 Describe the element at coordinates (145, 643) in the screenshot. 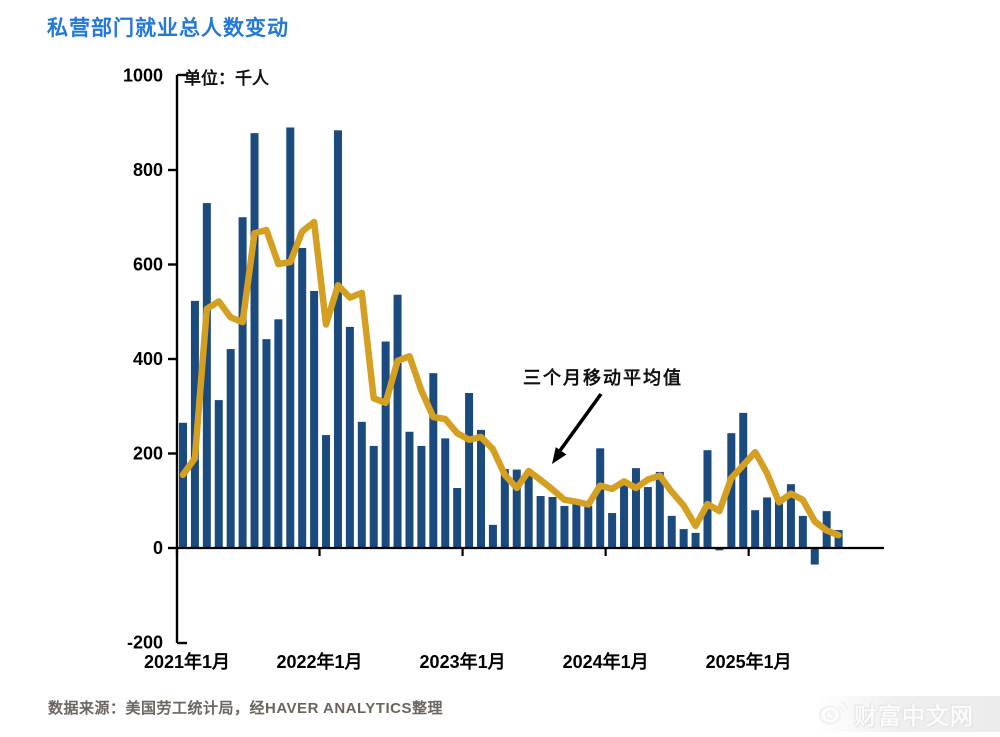

I see `y-tick-label: -200` at that location.